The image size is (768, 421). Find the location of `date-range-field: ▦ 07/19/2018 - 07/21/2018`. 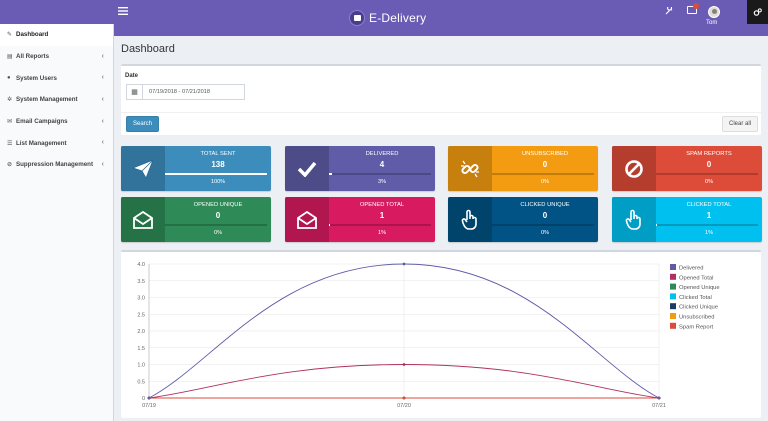

date-range-field: ▦ 07/19/2018 - 07/21/2018 is located at coordinates (185, 92).